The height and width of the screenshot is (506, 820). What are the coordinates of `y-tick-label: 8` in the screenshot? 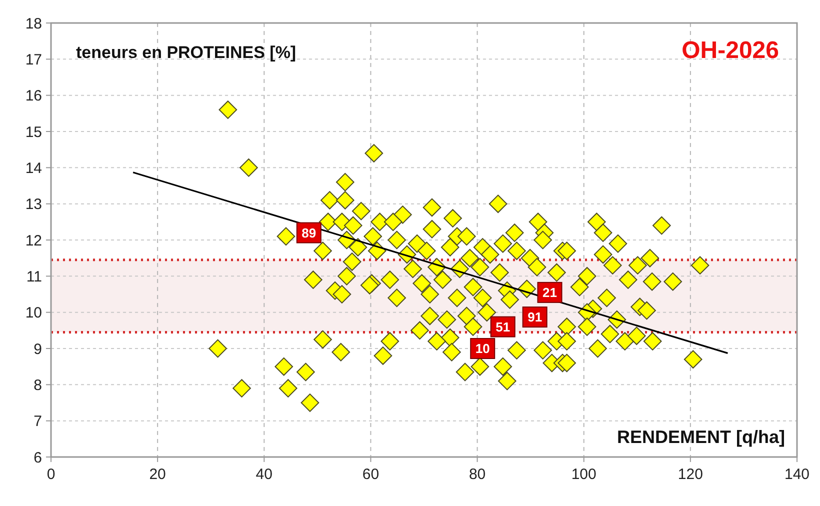 It's located at (38, 385).